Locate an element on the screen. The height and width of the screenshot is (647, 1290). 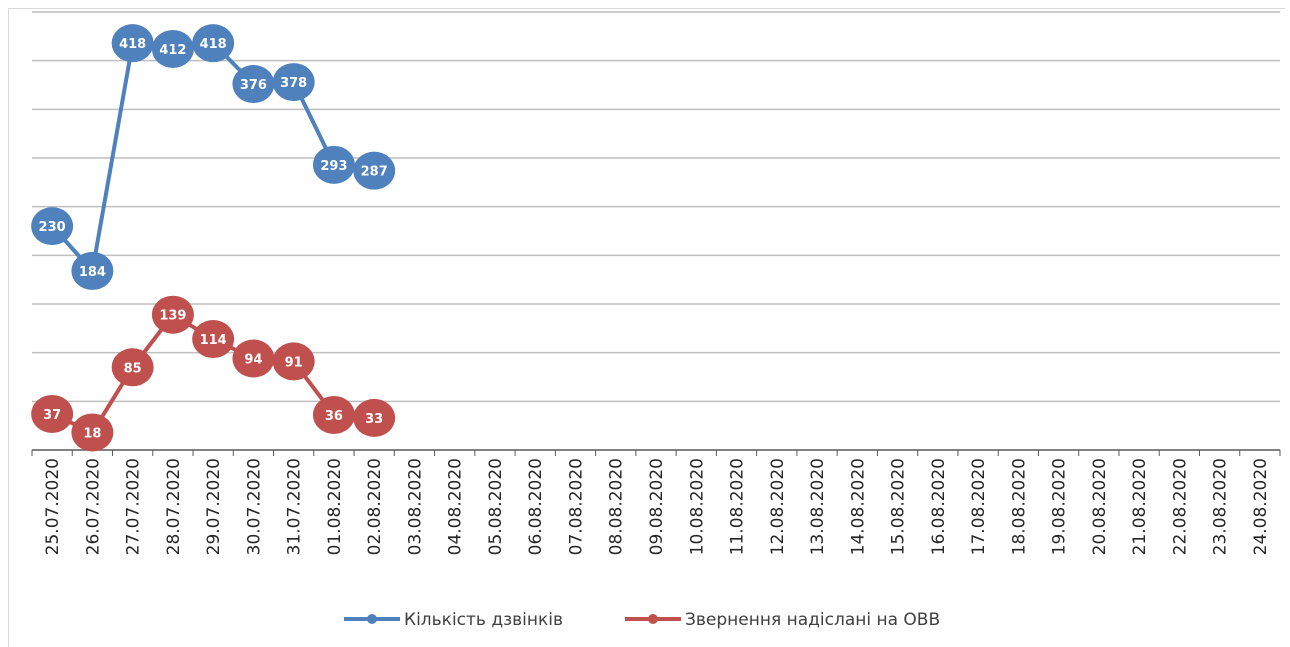
data-label: 412 is located at coordinates (172, 50).